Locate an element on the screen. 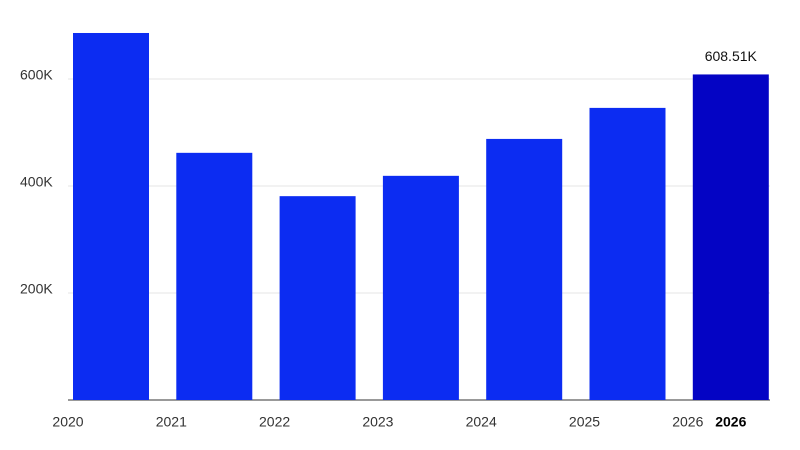  x-tick-label: 2021 is located at coordinates (171, 422).